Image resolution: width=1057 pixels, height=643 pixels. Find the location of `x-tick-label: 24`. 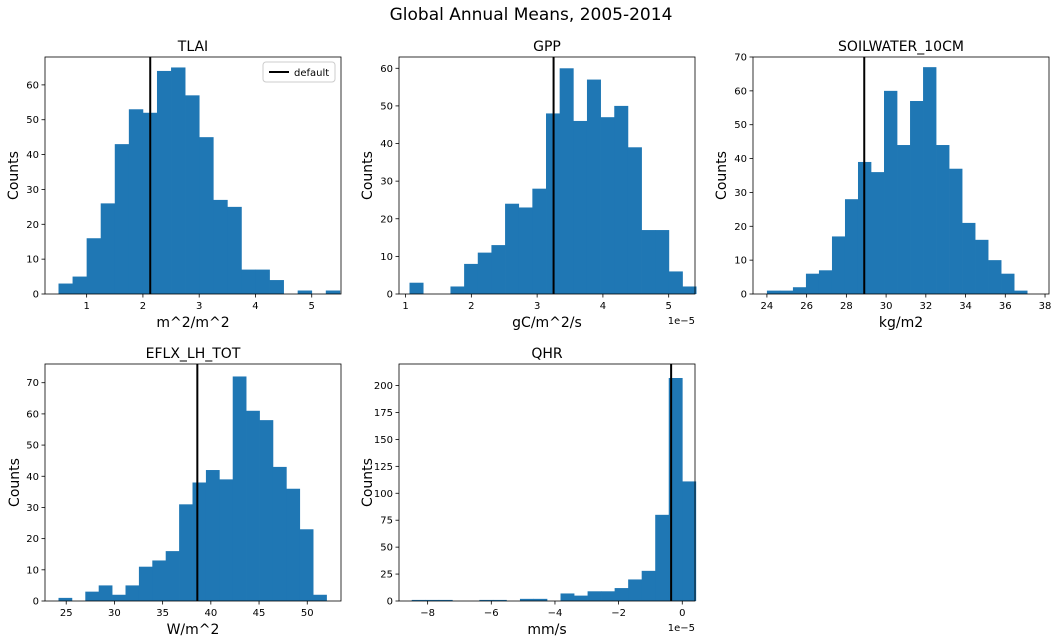

x-tick-label: 24 is located at coordinates (767, 306).